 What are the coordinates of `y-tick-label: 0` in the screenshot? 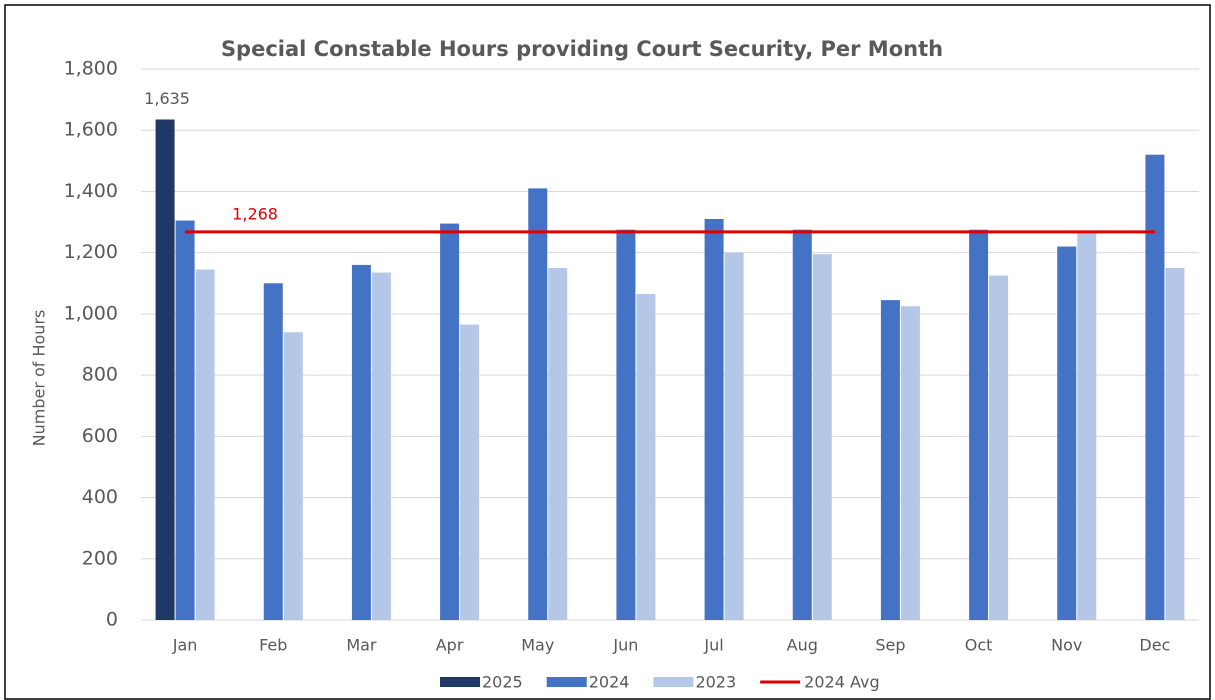 It's located at (112, 620).